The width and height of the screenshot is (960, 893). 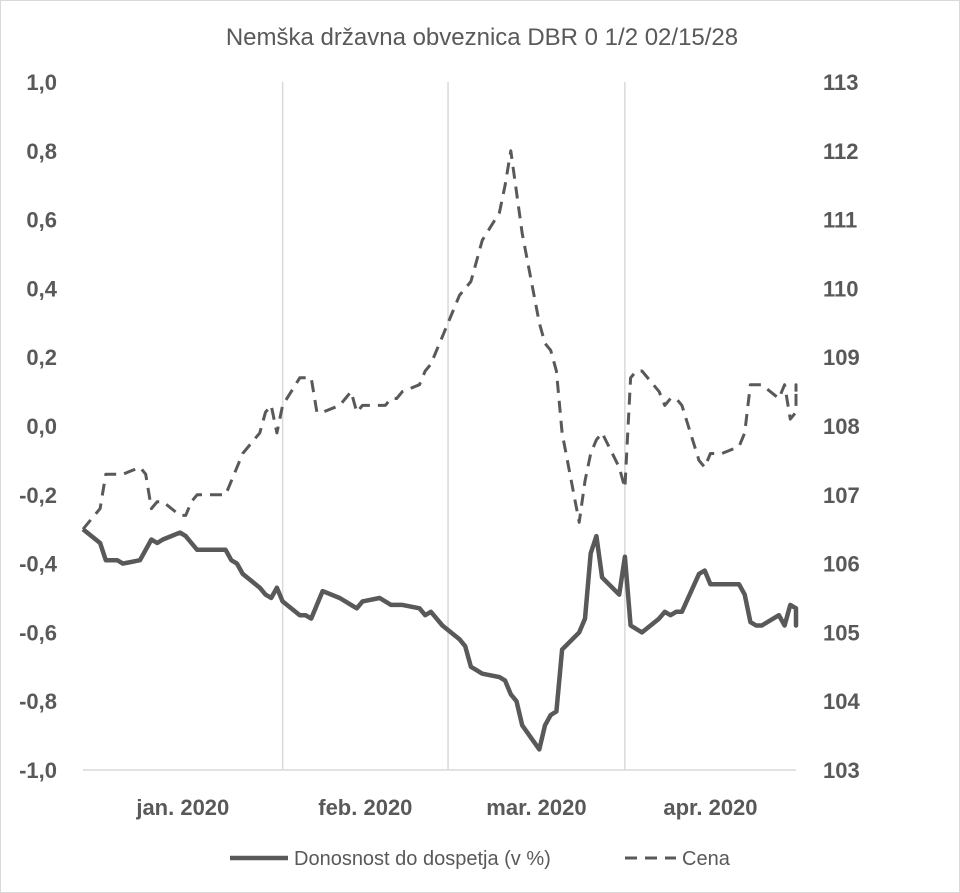 I want to click on left-tick-label: 0,0, so click(x=41, y=426).